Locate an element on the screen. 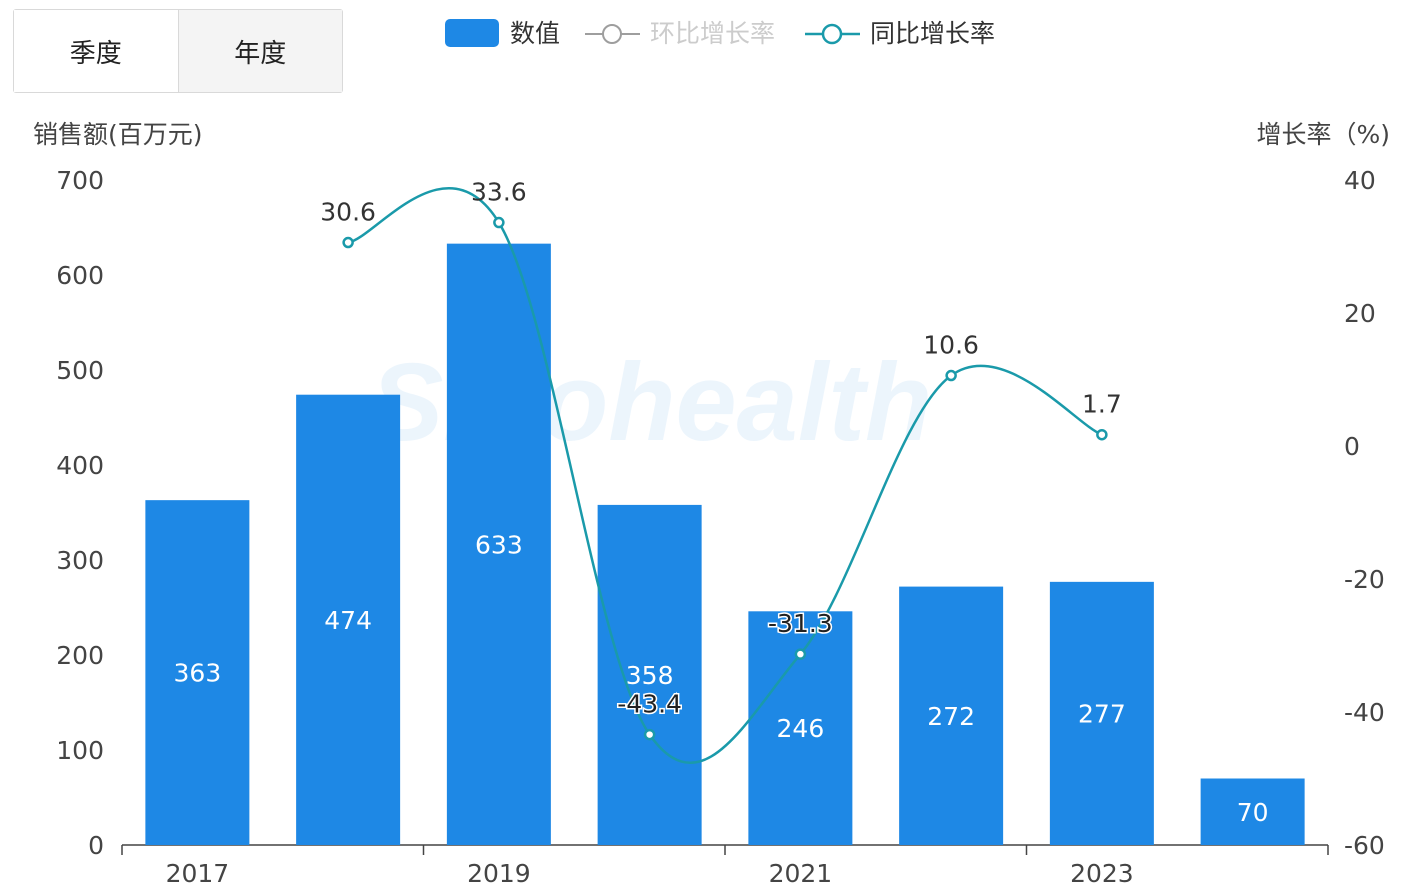 The width and height of the screenshot is (1404, 888). legend-qoq-label: 环比增长率 is located at coordinates (712, 33).